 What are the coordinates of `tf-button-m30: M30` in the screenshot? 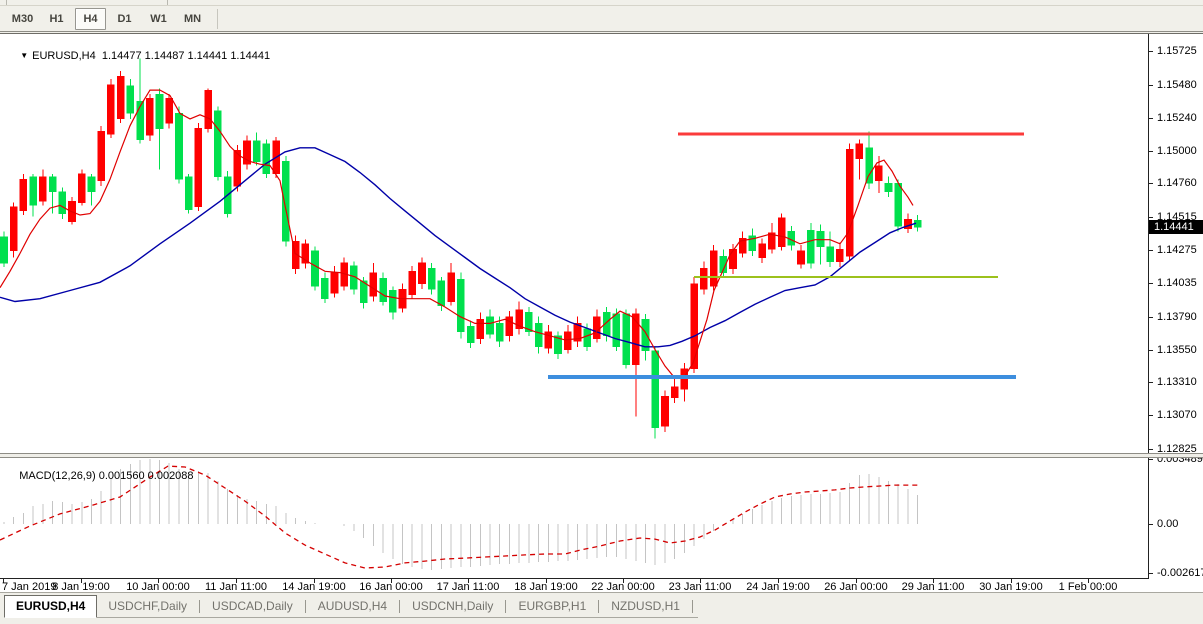 It's located at (22, 18).